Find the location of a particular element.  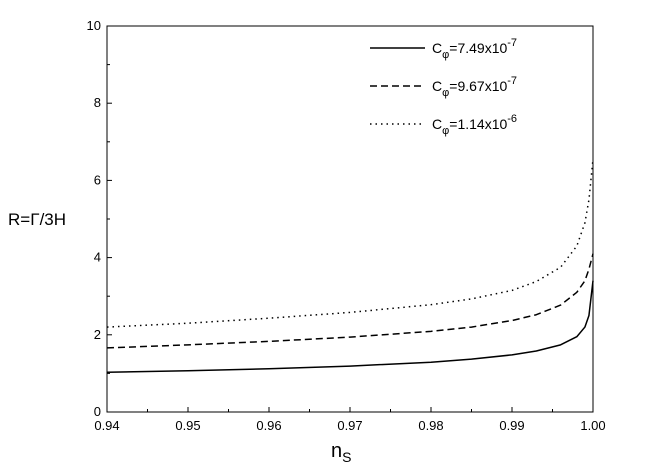

x-tick-label: 0.99 is located at coordinates (511, 425).